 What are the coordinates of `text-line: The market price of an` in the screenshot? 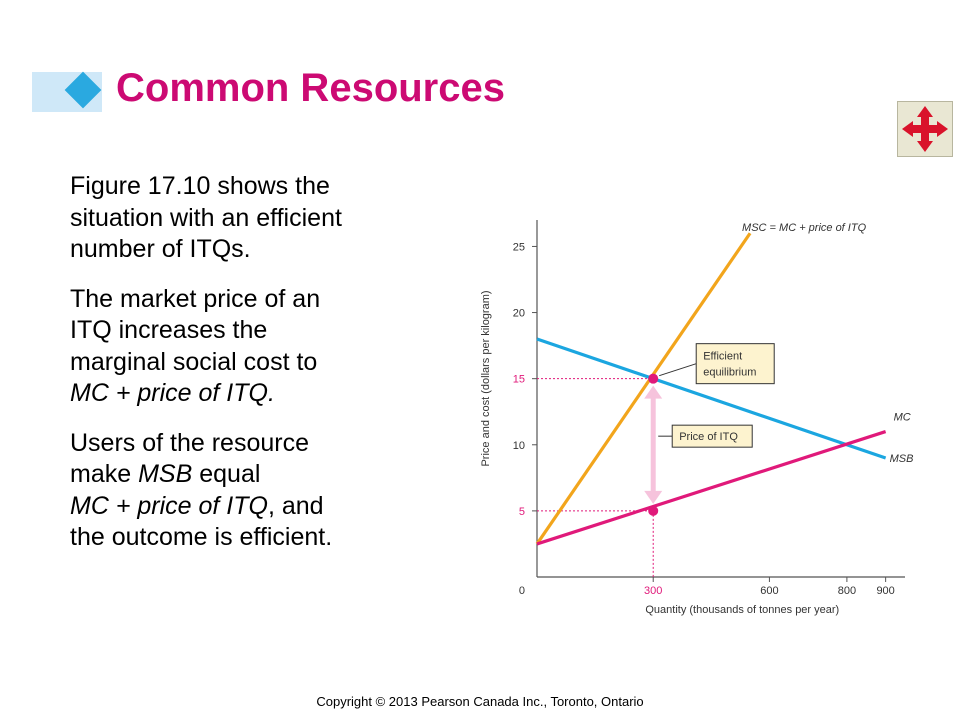 It's located at (195, 298).